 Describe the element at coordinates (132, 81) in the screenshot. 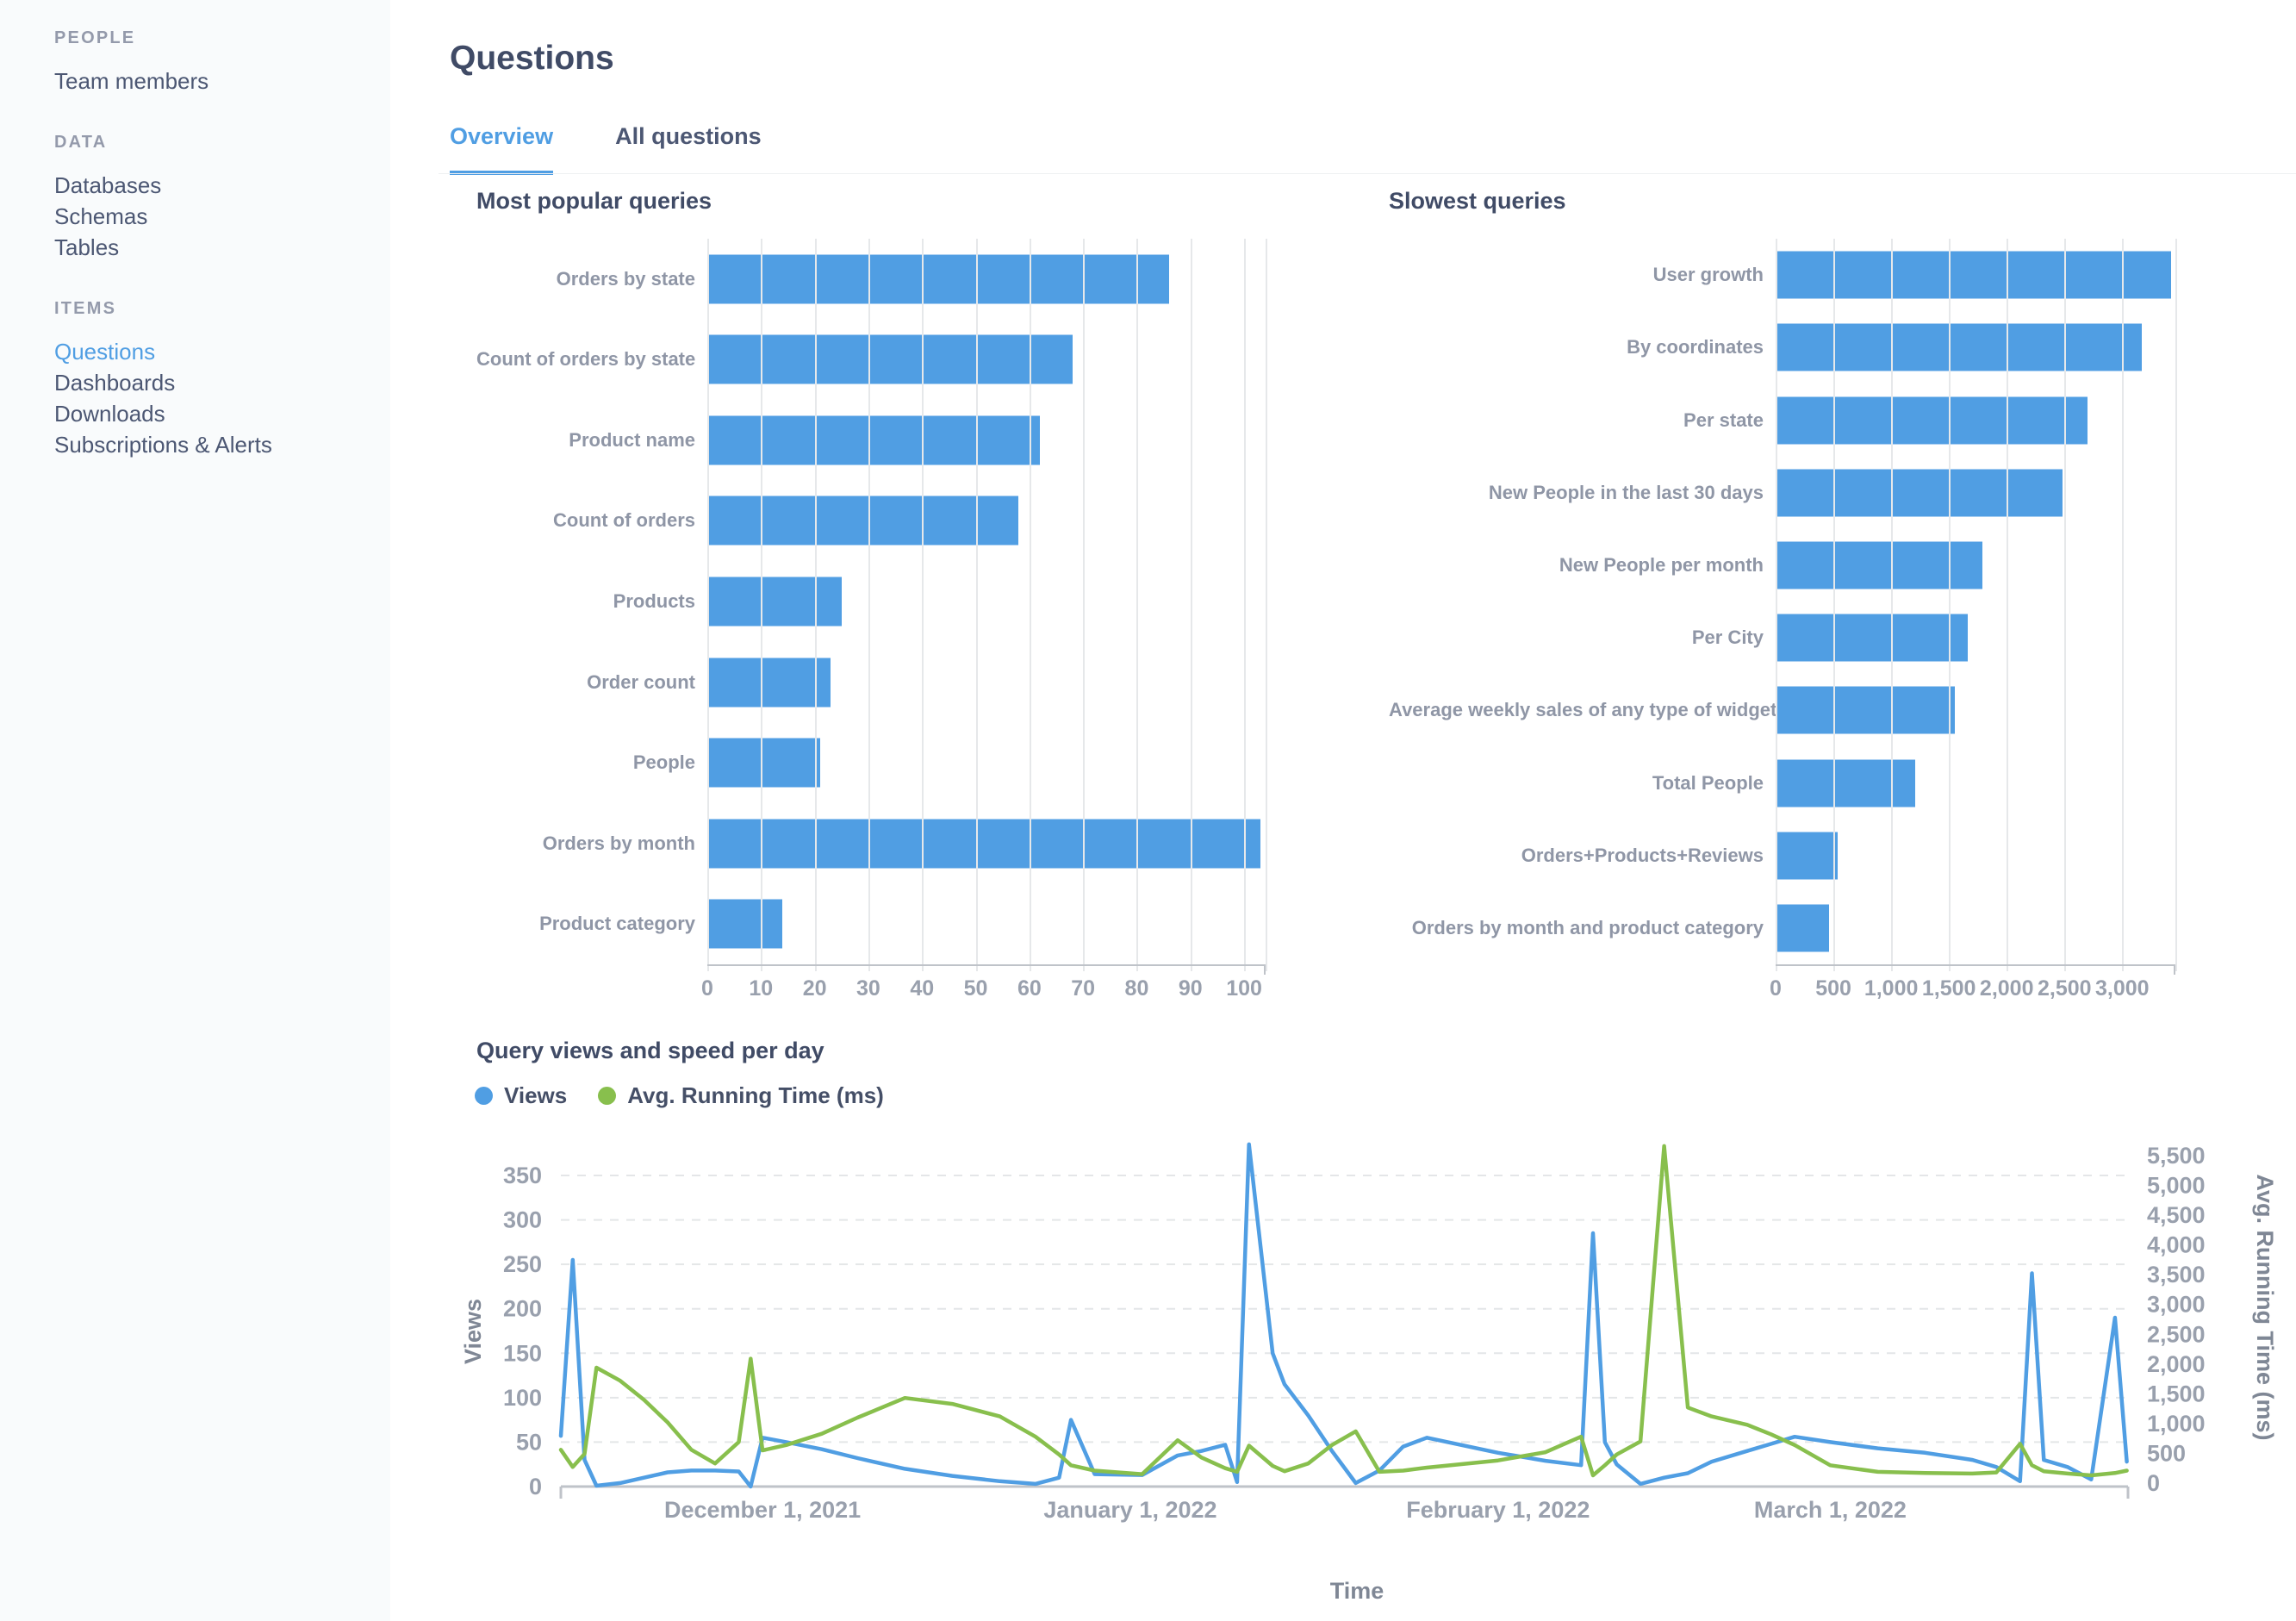

I see `sidebar-item-team-members: Team members` at that location.